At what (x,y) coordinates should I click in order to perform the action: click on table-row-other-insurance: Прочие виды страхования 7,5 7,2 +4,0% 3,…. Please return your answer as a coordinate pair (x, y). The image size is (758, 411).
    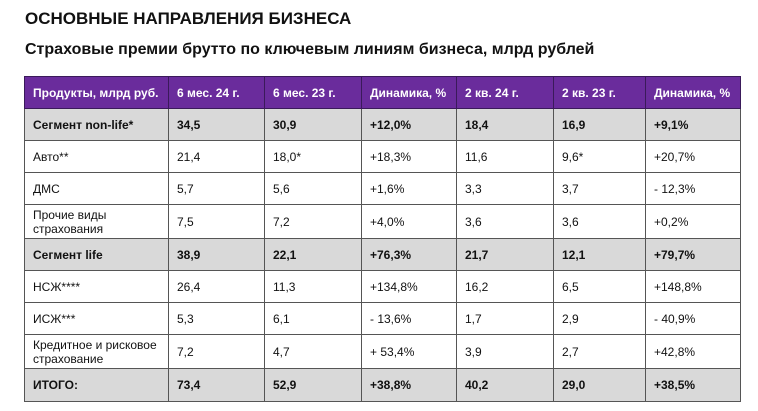
    Looking at the image, I should click on (382, 221).